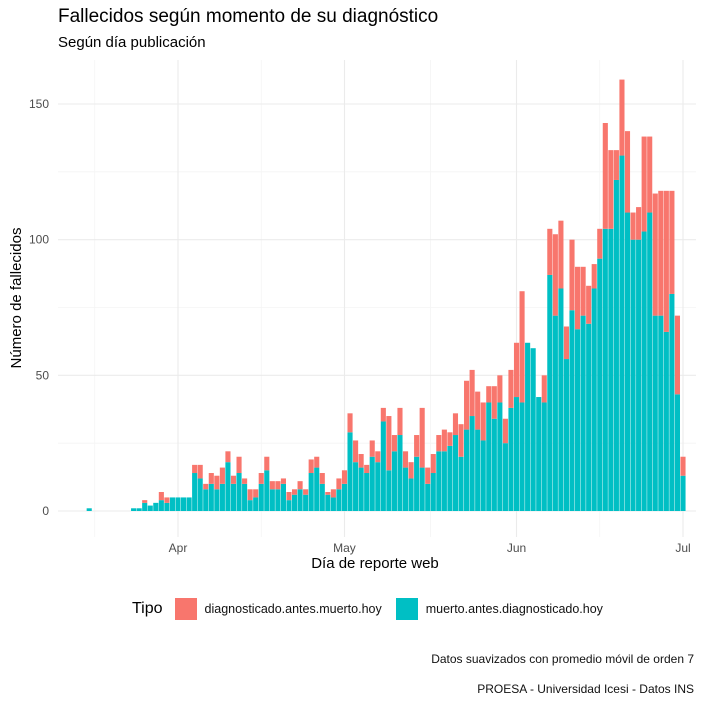 This screenshot has height=702, width=704. Describe the element at coordinates (39, 307) in the screenshot. I see `y-tick-labels: 0 50 100 150` at that location.